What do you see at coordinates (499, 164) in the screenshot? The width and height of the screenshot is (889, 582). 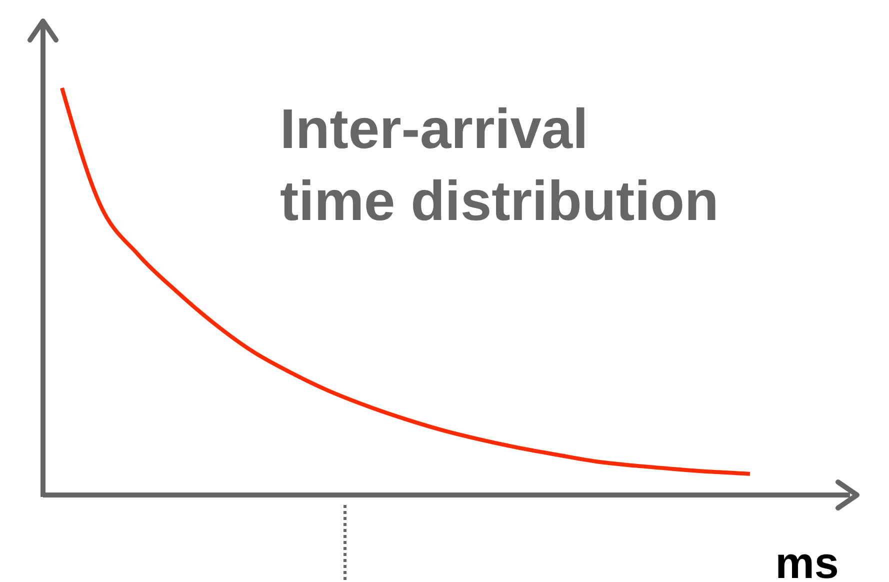 I see `text: Inter-arrival time distribution` at bounding box center [499, 164].